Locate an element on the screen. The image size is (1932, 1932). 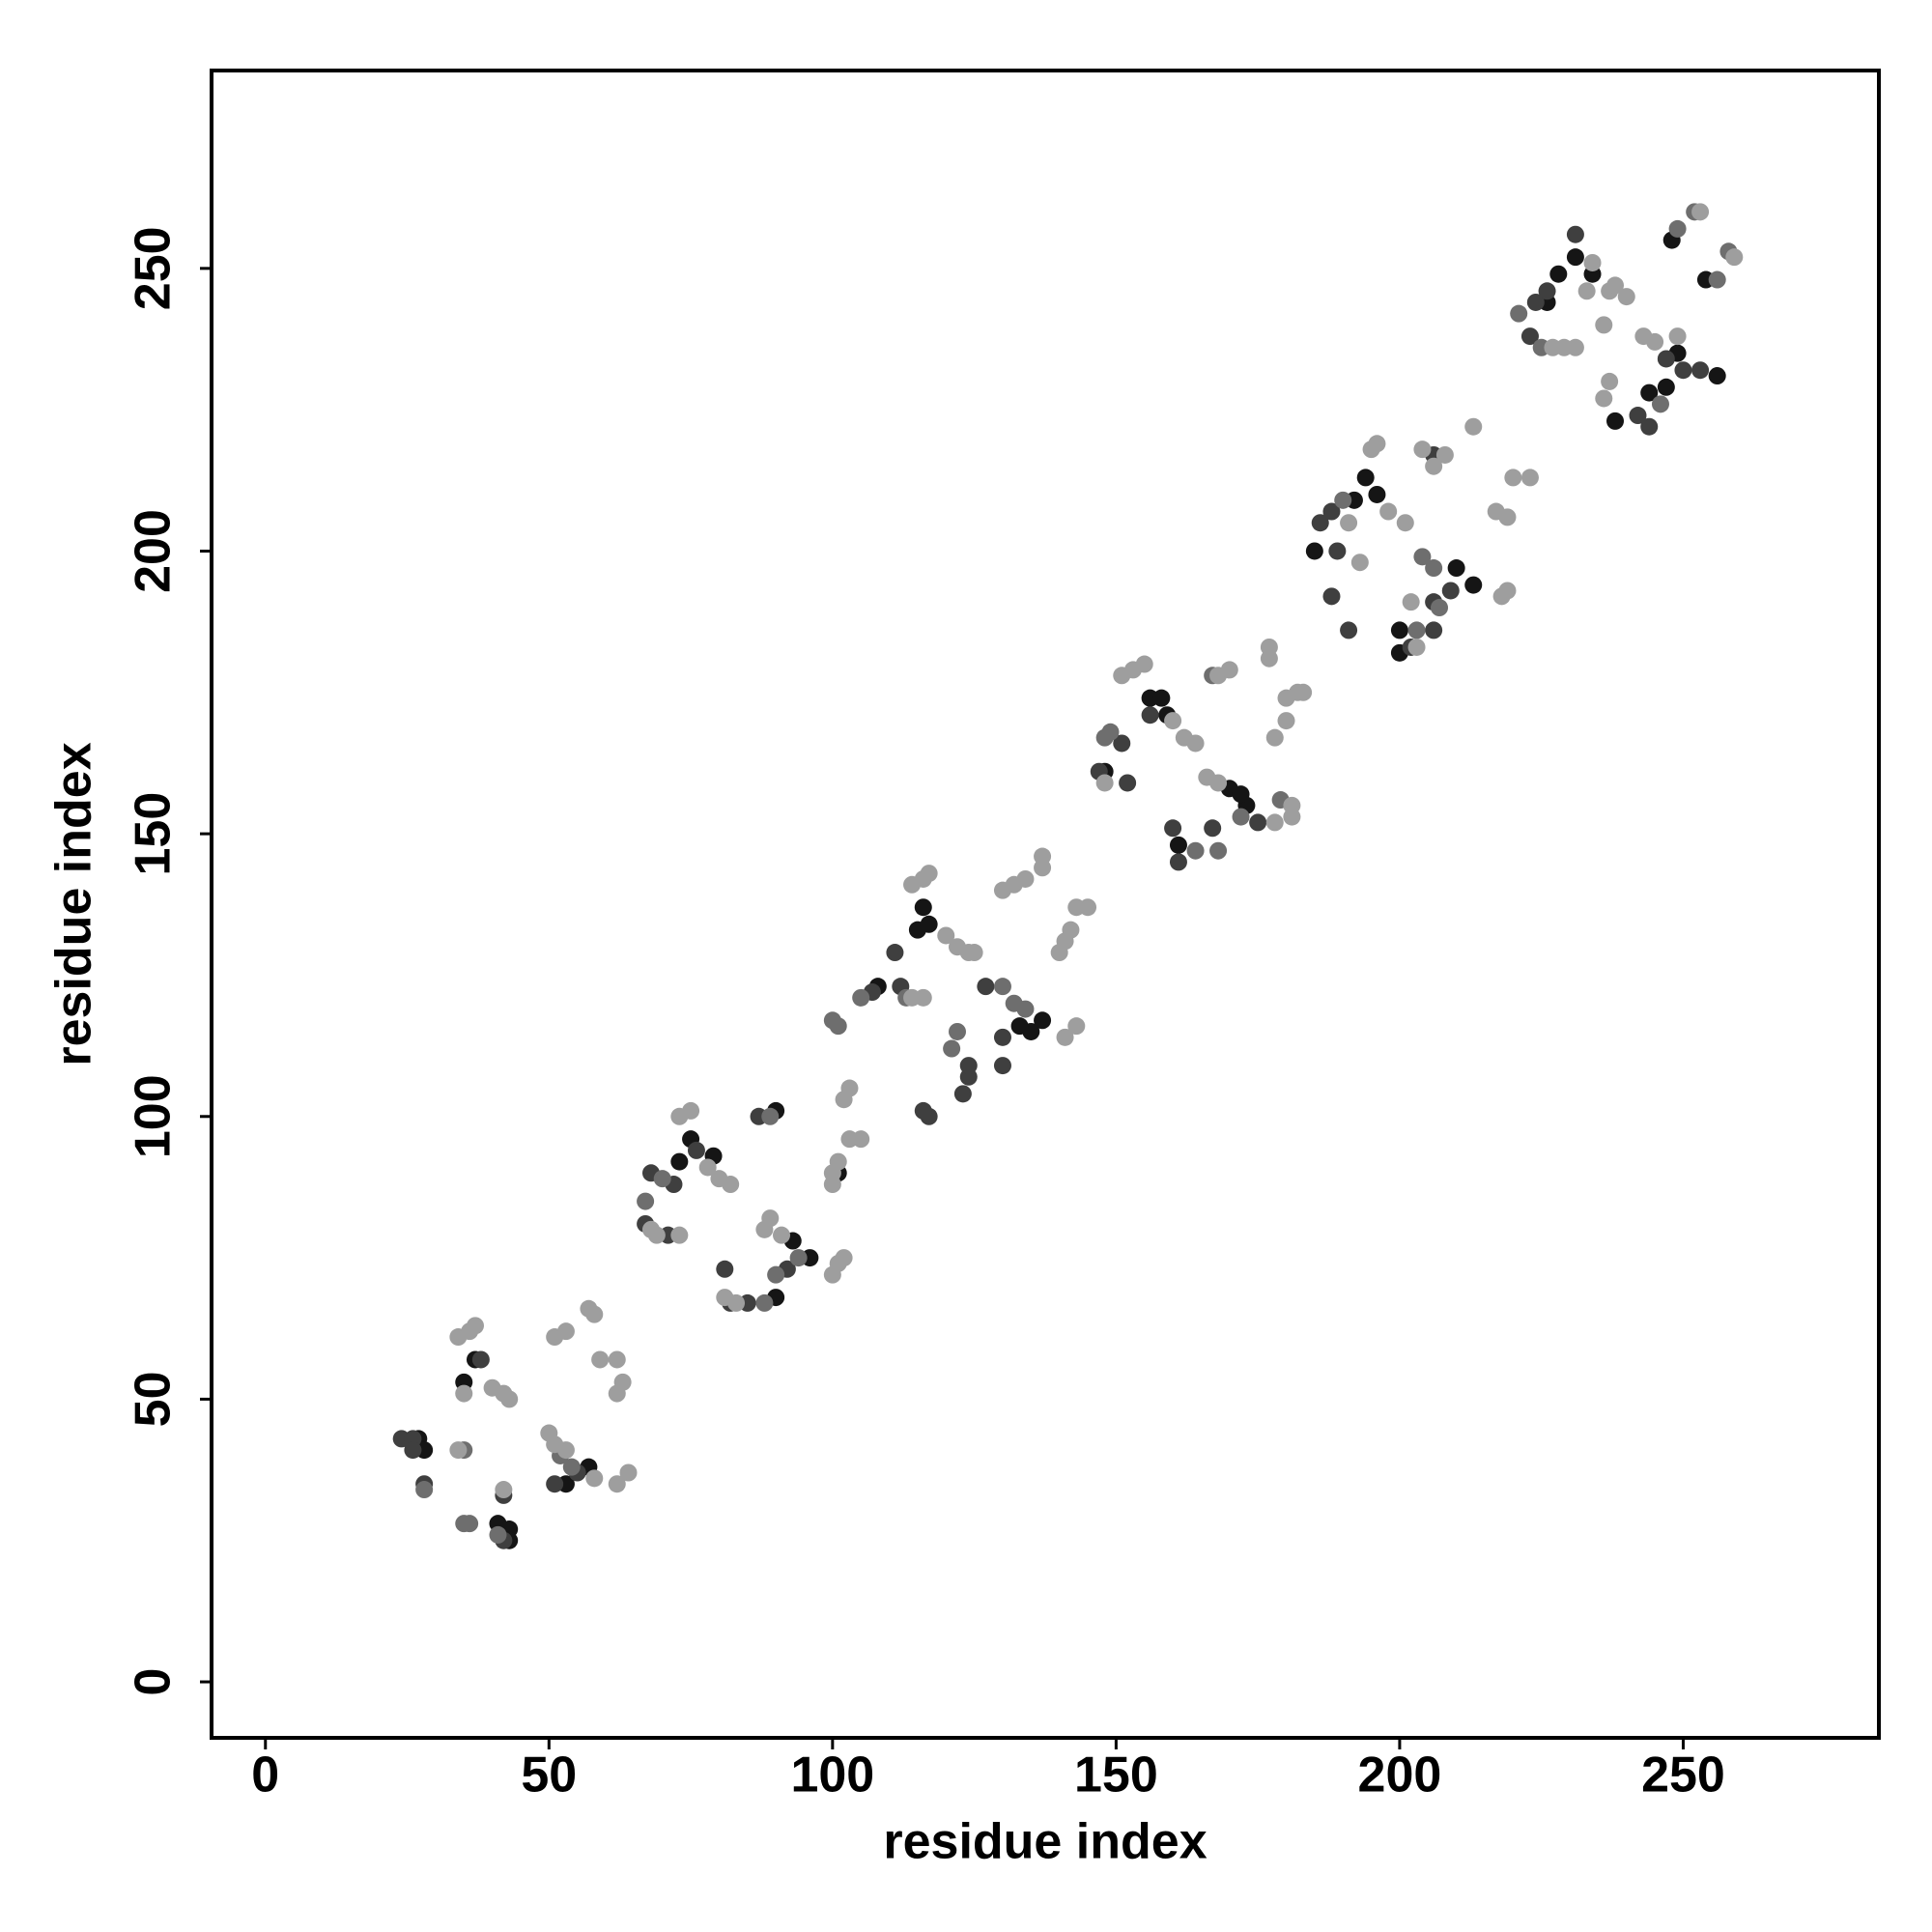
y-tick-label: 150 is located at coordinates (154, 834).